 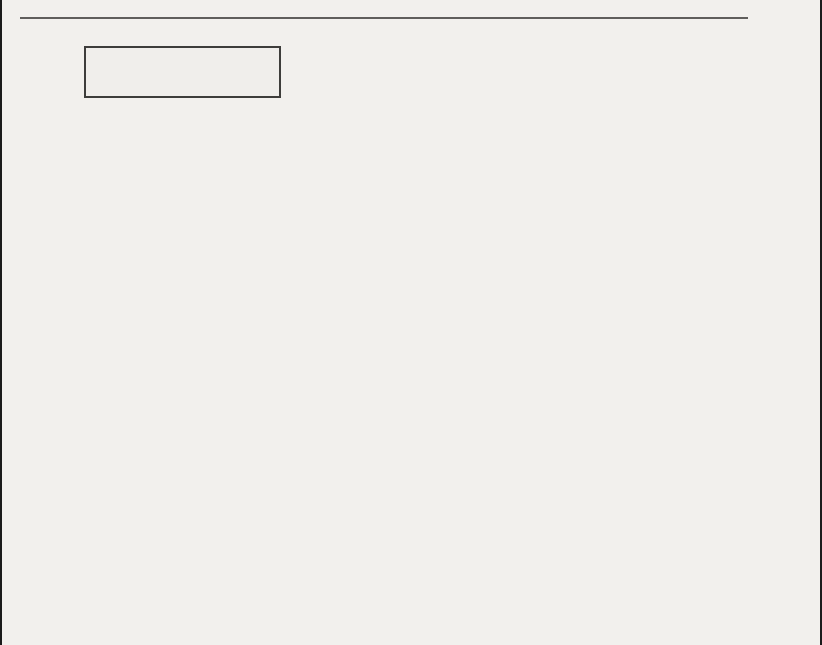 What do you see at coordinates (112, 82) in the screenshot?
I see `legend-line-swatch-gray` at bounding box center [112, 82].